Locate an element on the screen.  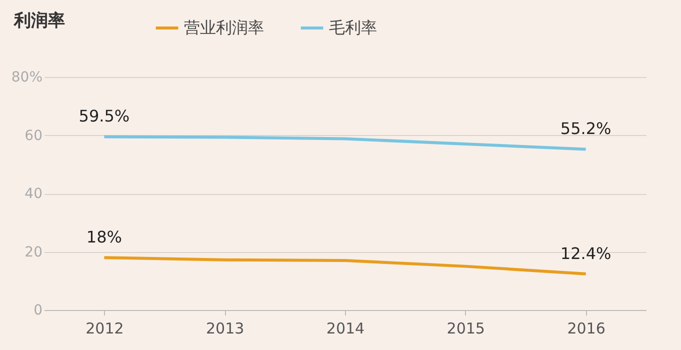
chart-title: 利润率 is located at coordinates (39, 21).